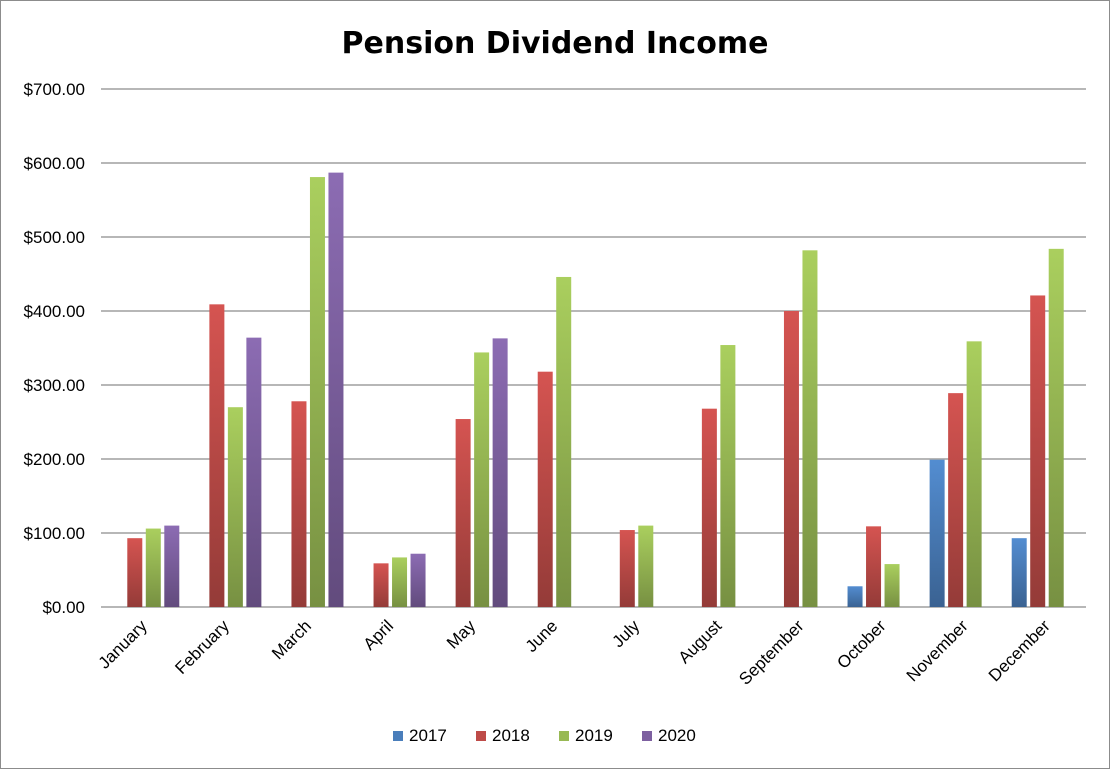 The image size is (1110, 769). Describe the element at coordinates (400, 582) in the screenshot. I see `bar-2019-april` at that location.